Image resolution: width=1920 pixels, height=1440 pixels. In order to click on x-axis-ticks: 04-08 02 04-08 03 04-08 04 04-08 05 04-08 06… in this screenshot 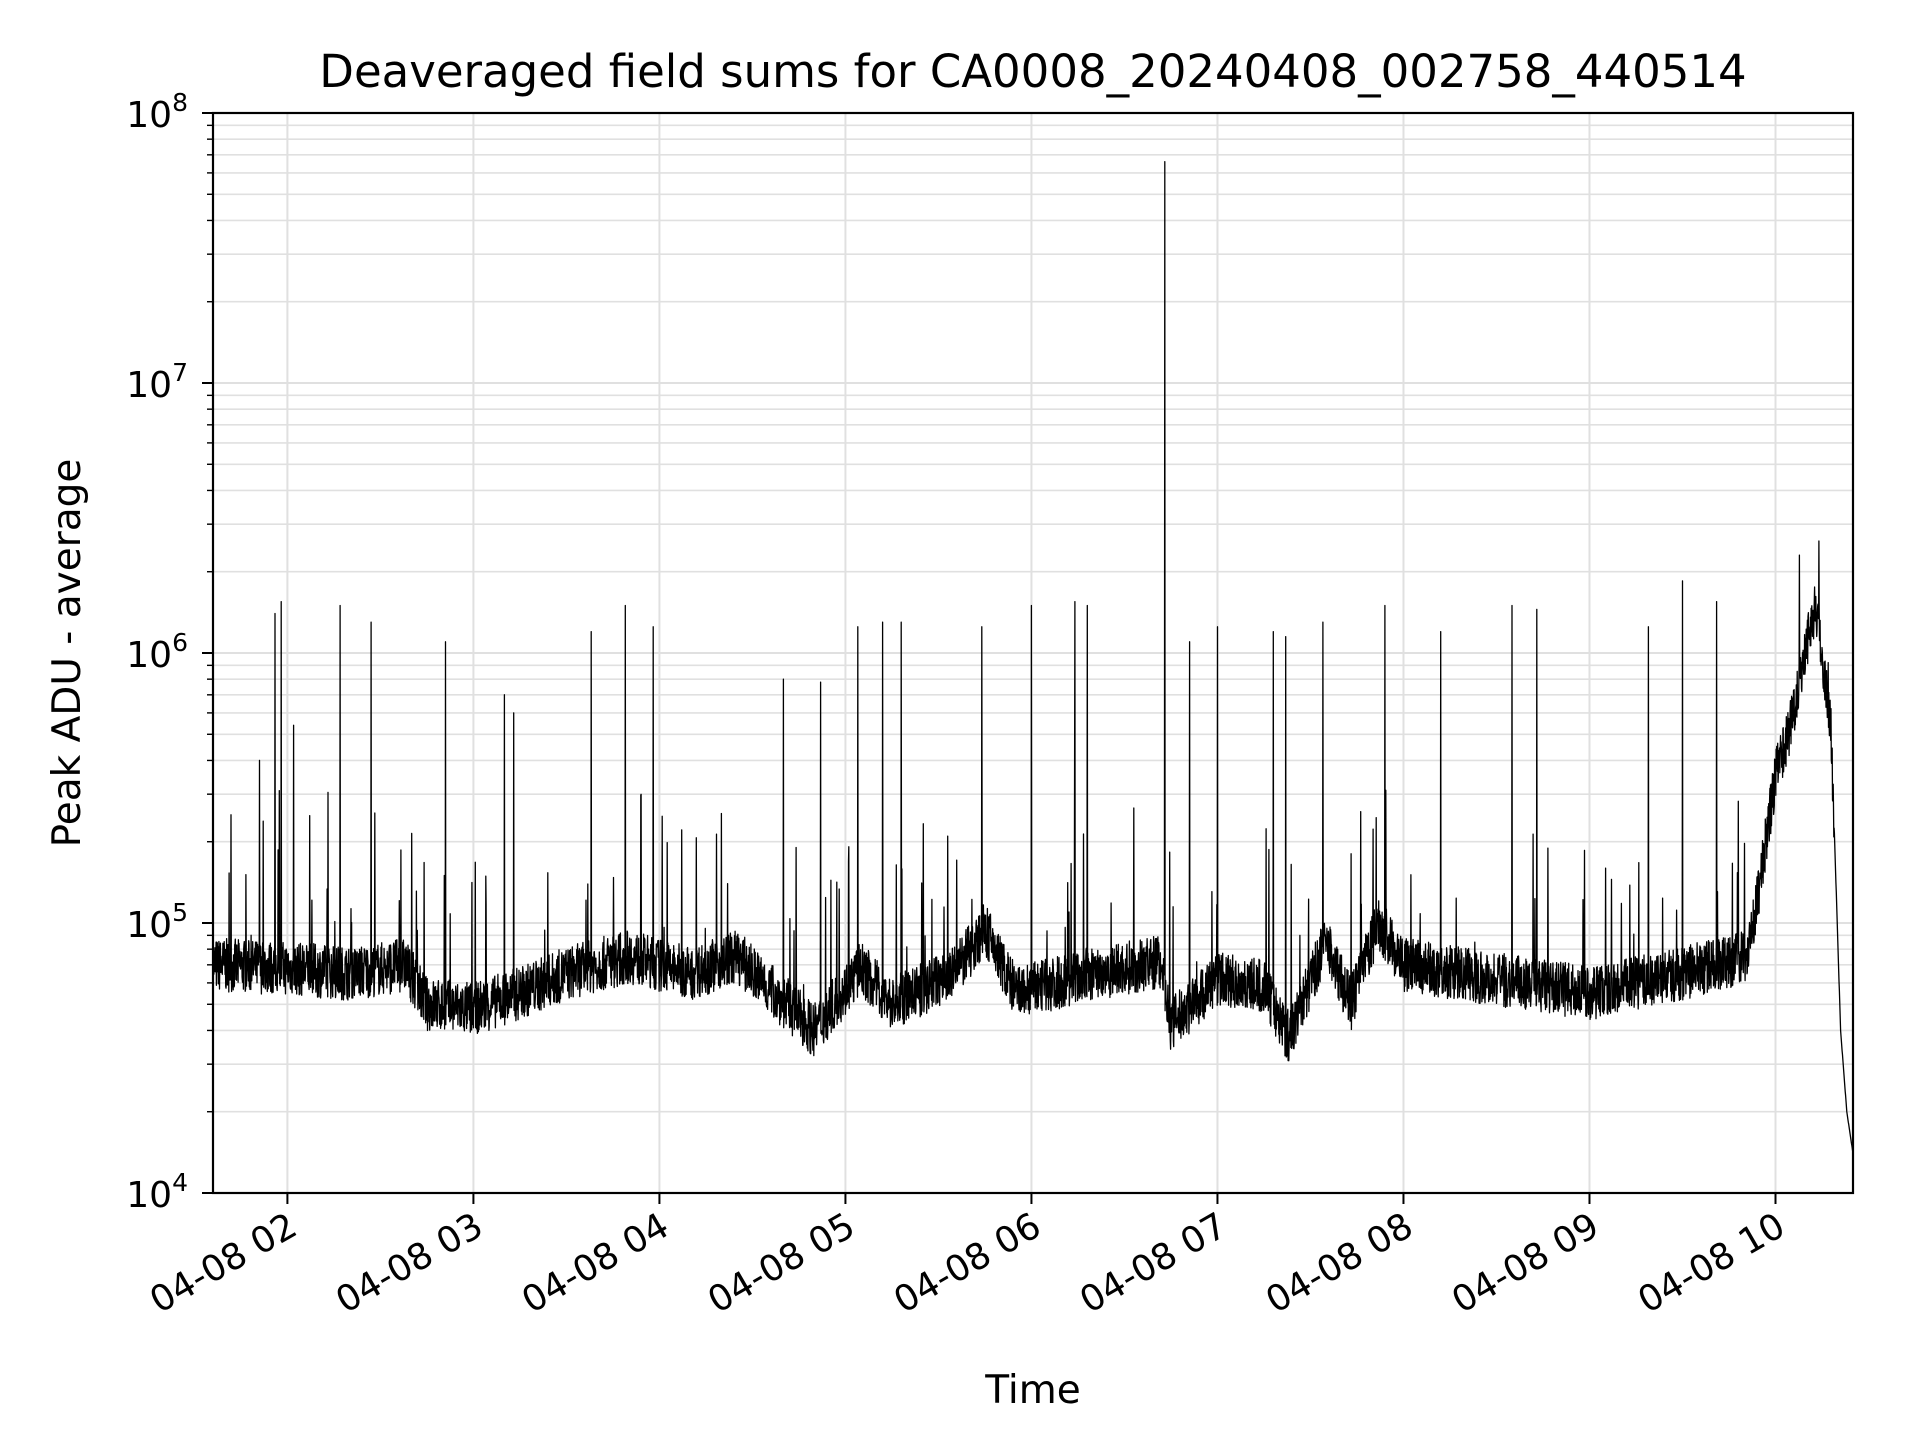, I will do `click(967, 1257)`.